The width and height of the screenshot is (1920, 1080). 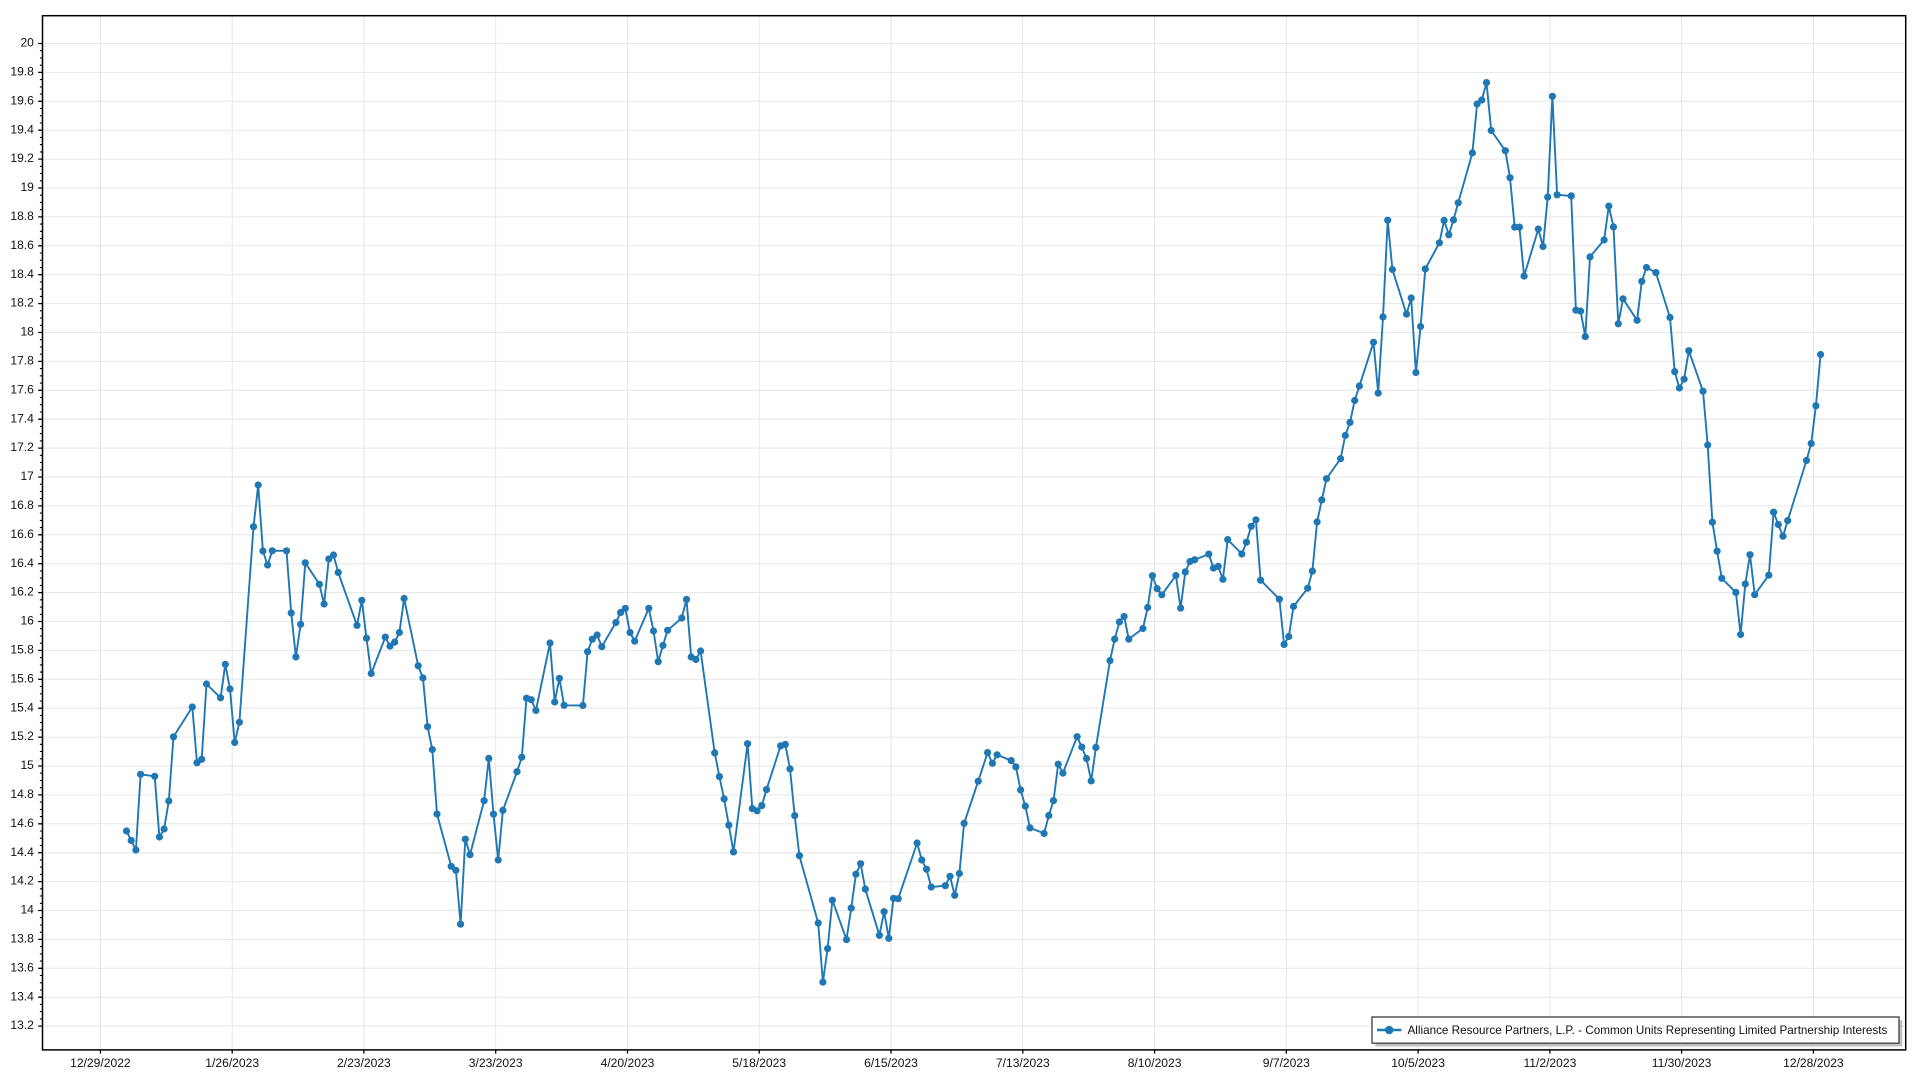 I want to click on svg-text: 17.4, so click(x=22, y=418).